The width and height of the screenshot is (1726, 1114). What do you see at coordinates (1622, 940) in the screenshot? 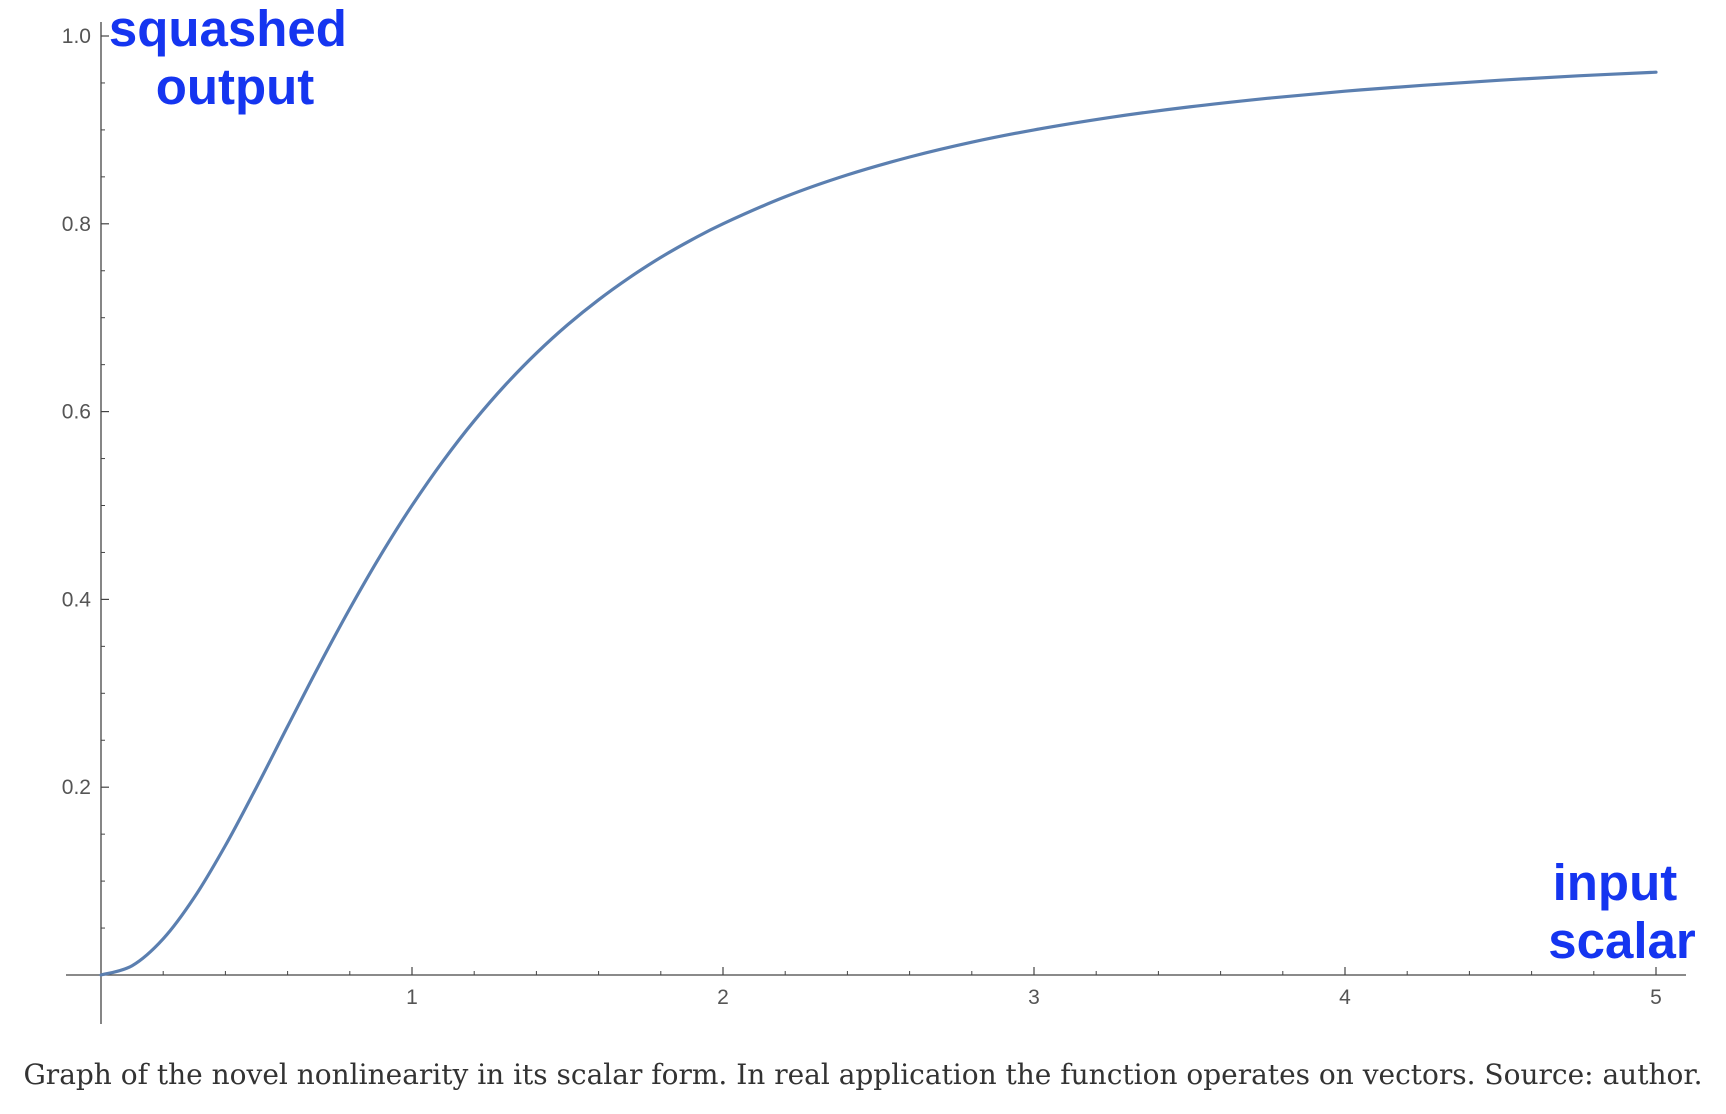
I see `x-axis-label-line-2: scalar` at bounding box center [1622, 940].